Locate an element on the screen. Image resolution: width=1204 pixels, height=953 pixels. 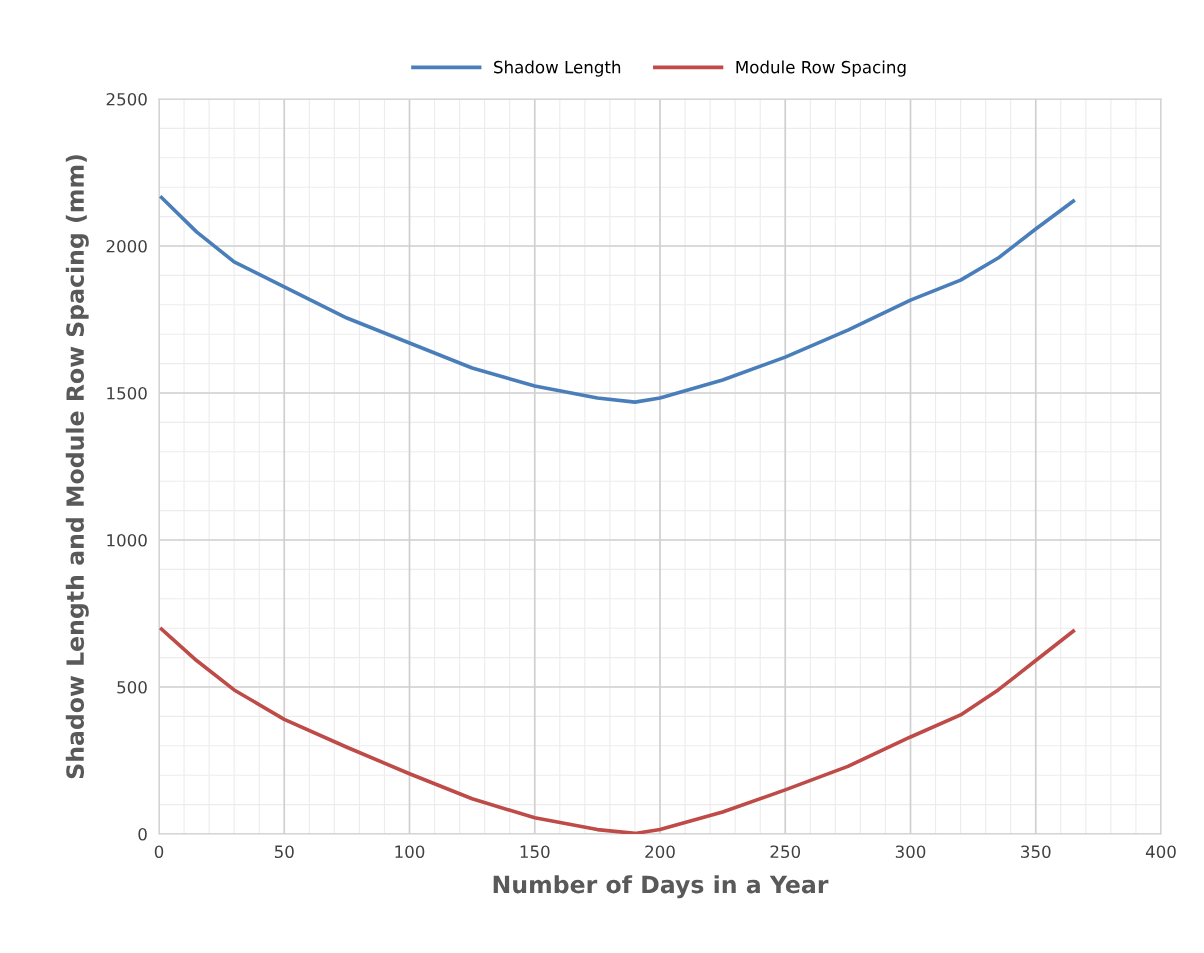
y-tick-label: 1000 is located at coordinates (127, 540).